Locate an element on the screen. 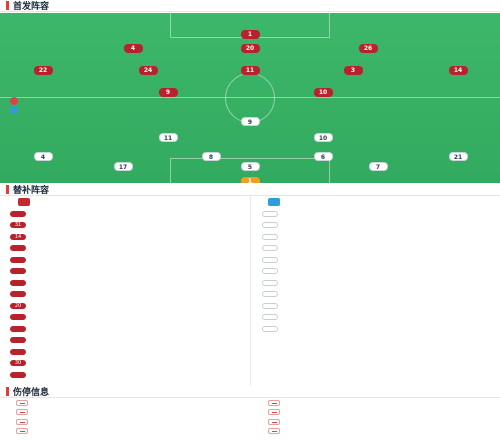 The height and width of the screenshot is (440, 500). away-player: 1 is located at coordinates (250, 175).